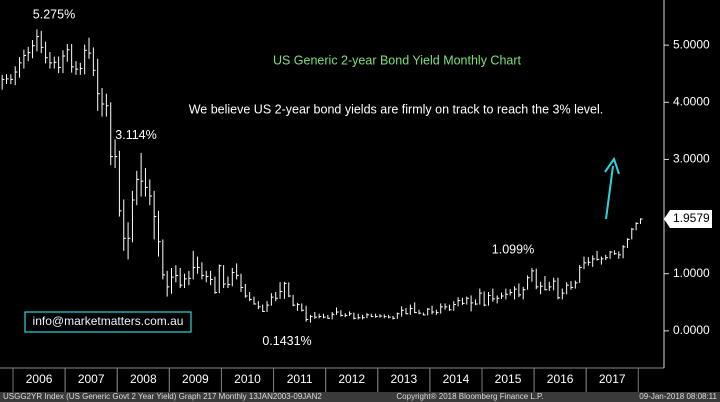  I want to click on x-tick-label: 2010, so click(247, 379).